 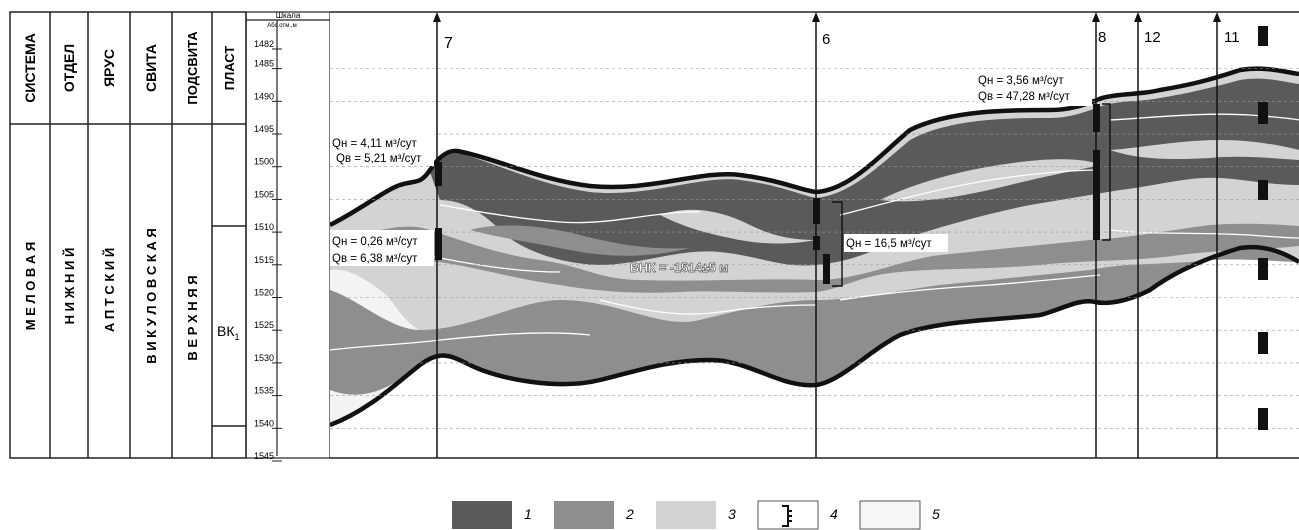 What do you see at coordinates (229, 68) in the screenshot?
I see `header-layer: ПЛАСТ` at bounding box center [229, 68].